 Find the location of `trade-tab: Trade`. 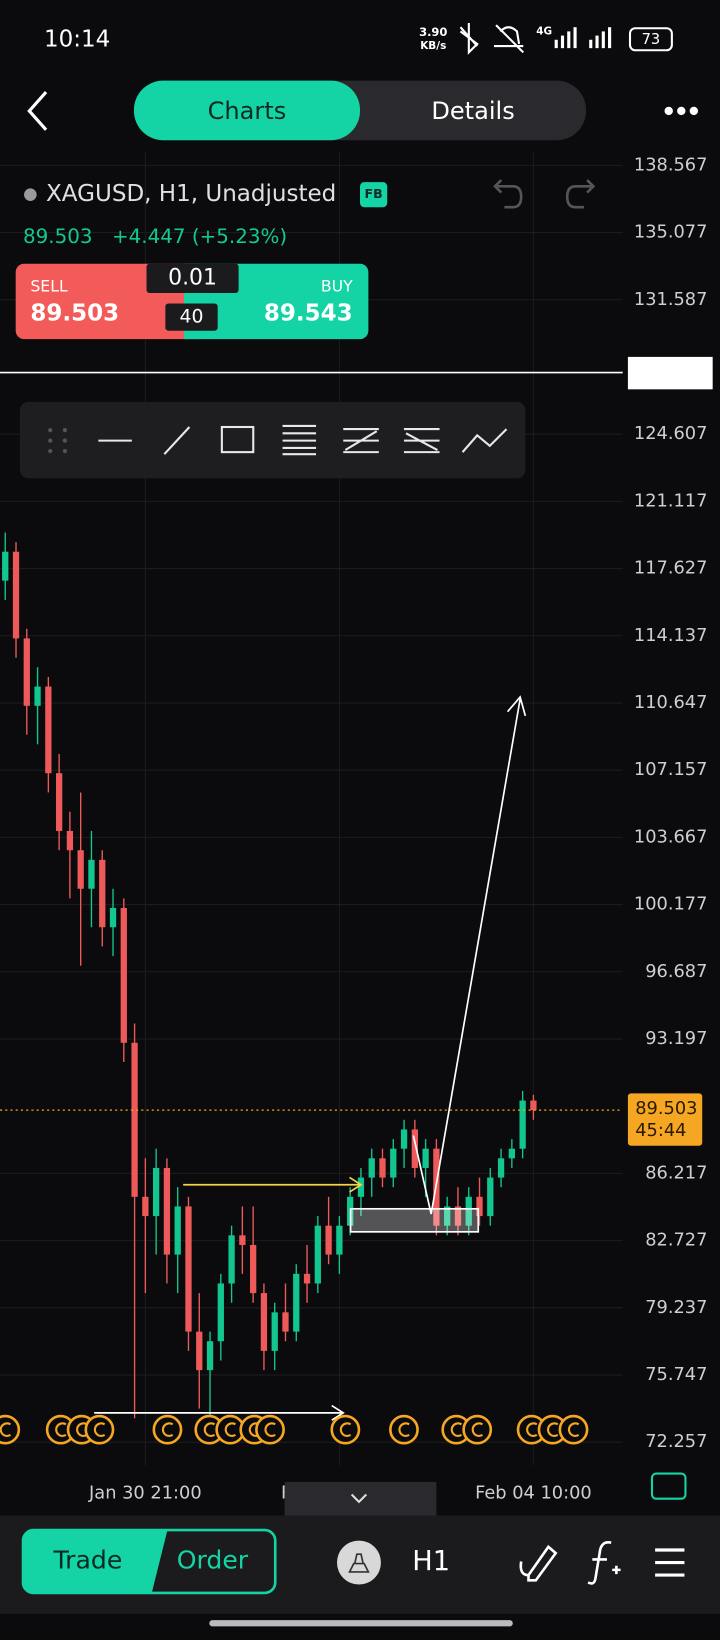

trade-tab: Trade is located at coordinates (88, 1560).